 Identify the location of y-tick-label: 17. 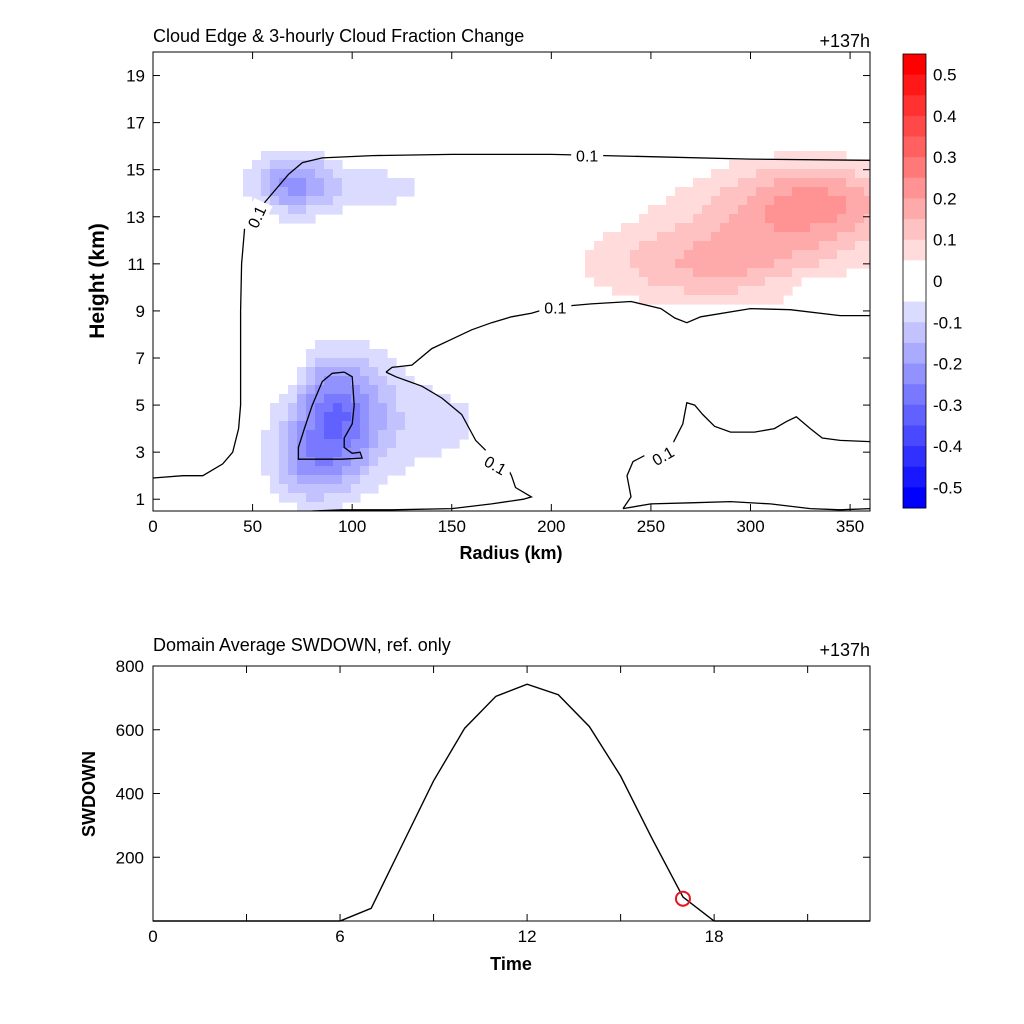
(135, 123).